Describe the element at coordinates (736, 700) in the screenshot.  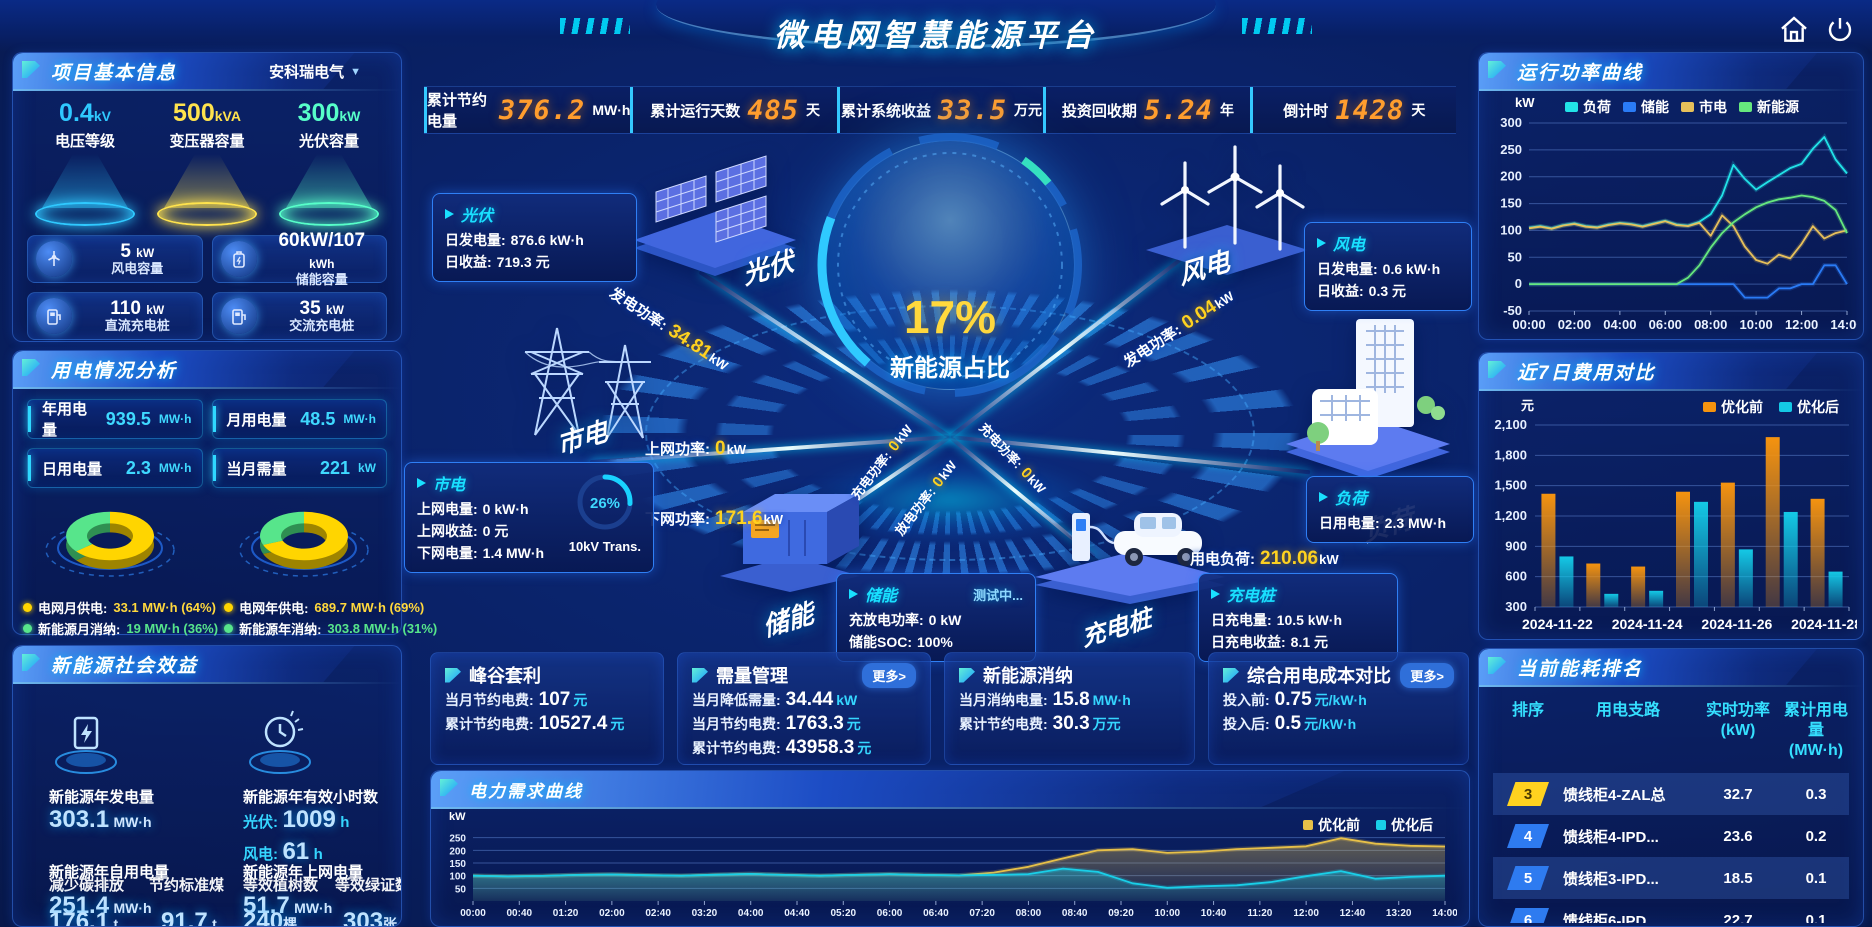
I see `row-label: 当月降低需量:` at that location.